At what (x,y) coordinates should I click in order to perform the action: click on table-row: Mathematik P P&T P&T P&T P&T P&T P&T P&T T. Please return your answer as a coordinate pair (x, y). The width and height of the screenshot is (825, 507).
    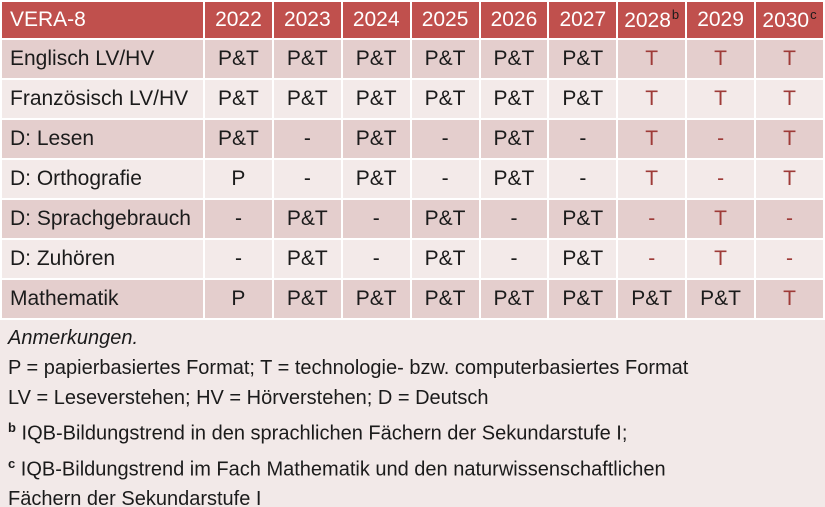
    Looking at the image, I should click on (412, 299).